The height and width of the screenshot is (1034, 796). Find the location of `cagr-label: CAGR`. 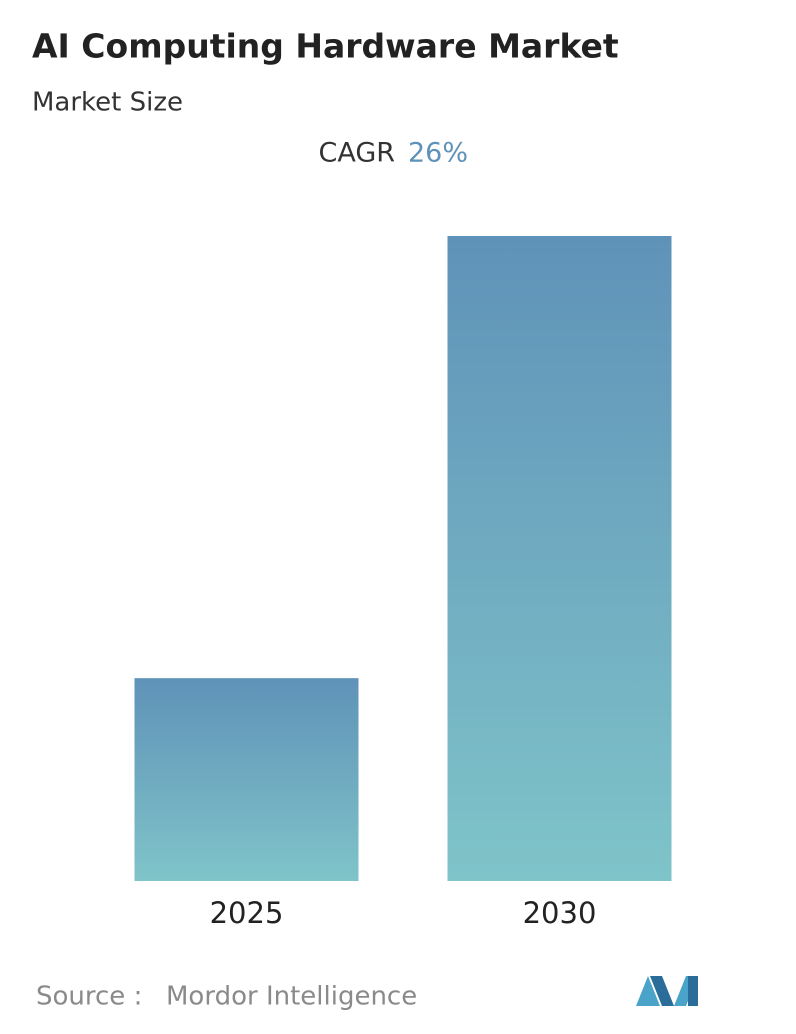

cagr-label: CAGR is located at coordinates (356, 153).